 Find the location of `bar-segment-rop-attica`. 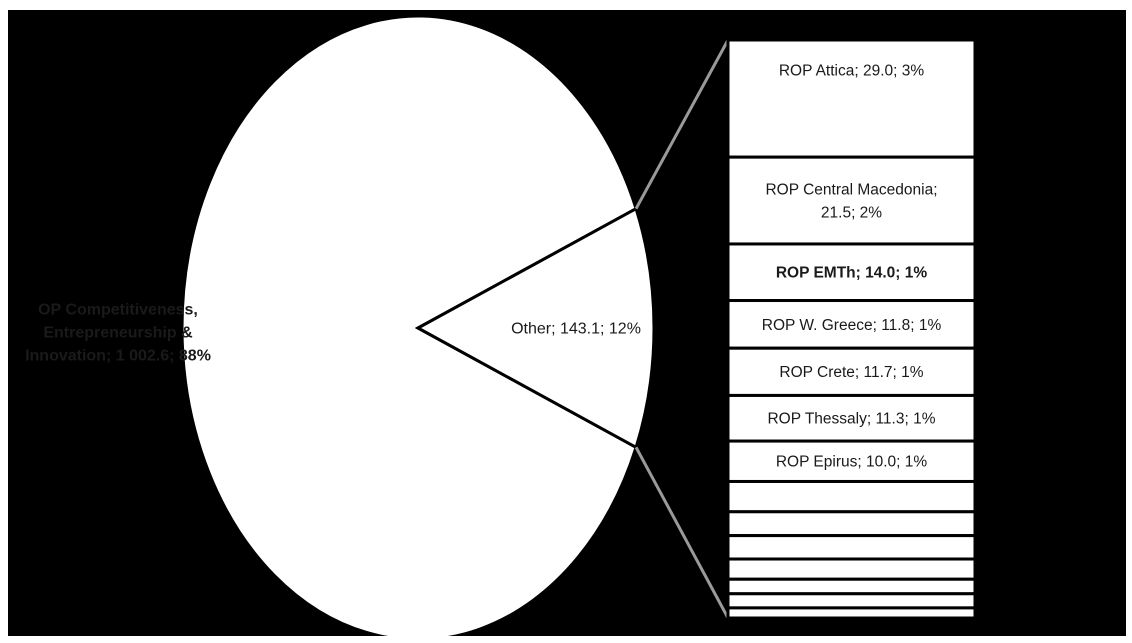

bar-segment-rop-attica is located at coordinates (851, 98).